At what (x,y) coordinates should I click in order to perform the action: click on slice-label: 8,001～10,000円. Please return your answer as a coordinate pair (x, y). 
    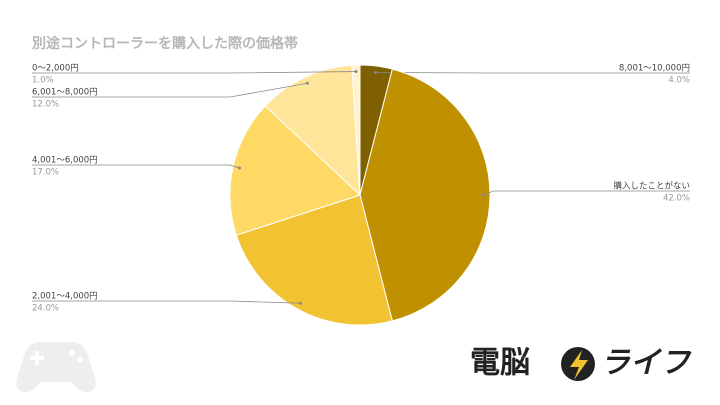
    Looking at the image, I should click on (654, 69).